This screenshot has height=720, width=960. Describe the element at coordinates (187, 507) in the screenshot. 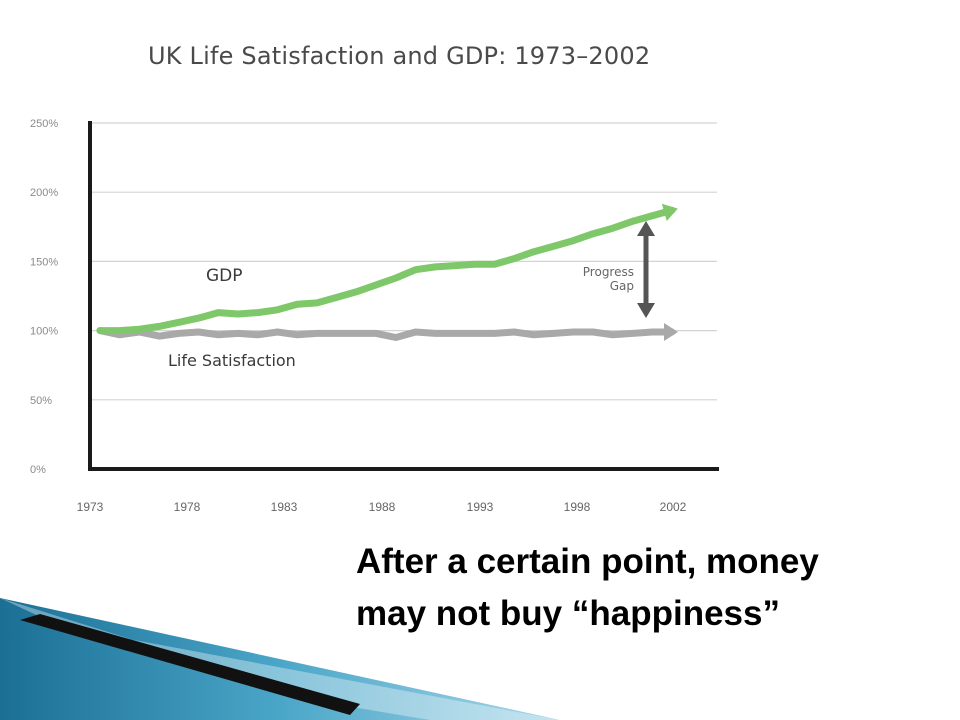

I see `x-tick-label: 1978` at that location.